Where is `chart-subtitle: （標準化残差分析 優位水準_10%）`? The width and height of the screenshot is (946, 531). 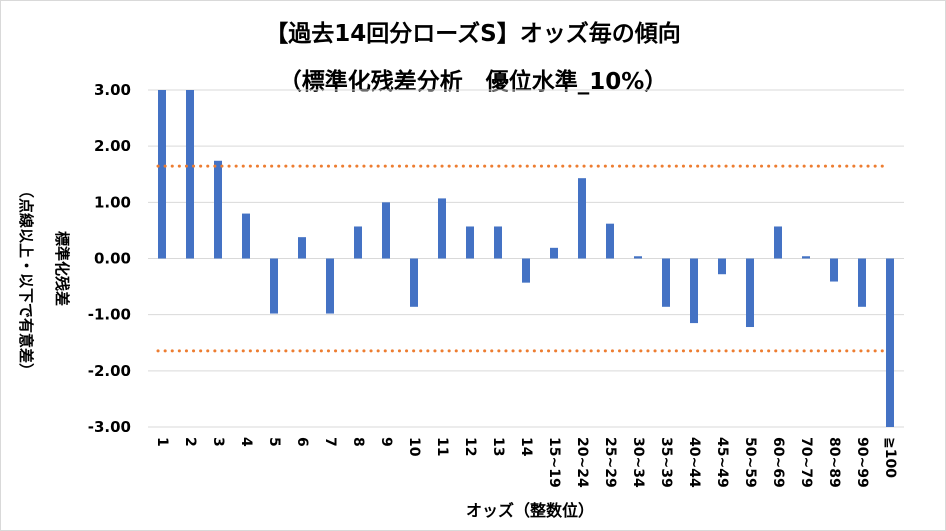
chart-subtitle: （標準化残差分析 優位水準_10%） is located at coordinates (473, 82).